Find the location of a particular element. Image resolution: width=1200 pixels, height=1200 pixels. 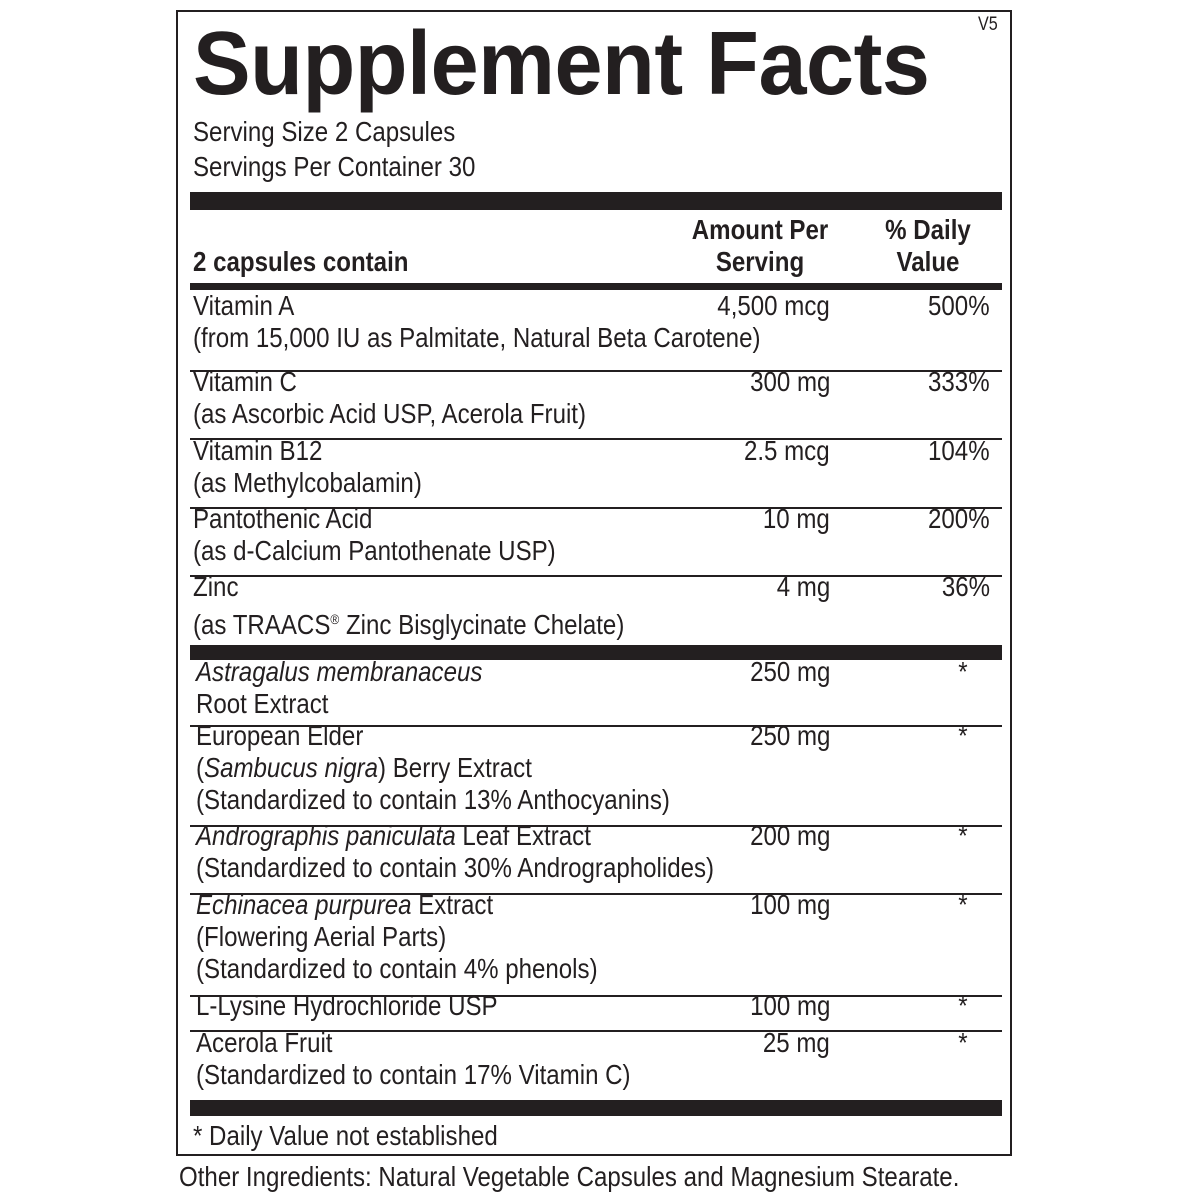

text-segment: (Standardized to contain 4% phenols) is located at coordinates (397, 968).